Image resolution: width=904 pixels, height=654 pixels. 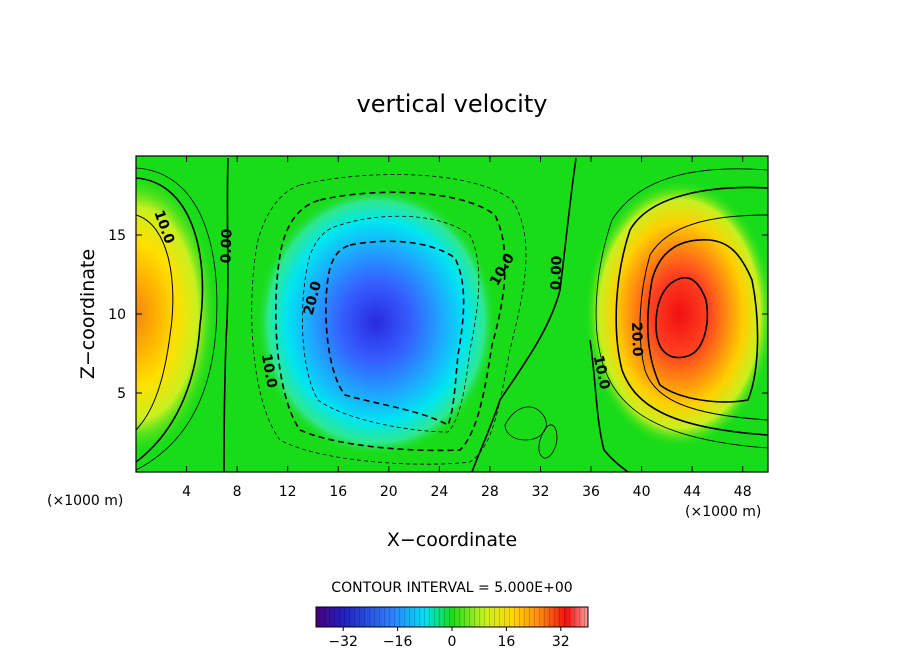 I want to click on x-tick-label: 44, so click(x=692, y=492).